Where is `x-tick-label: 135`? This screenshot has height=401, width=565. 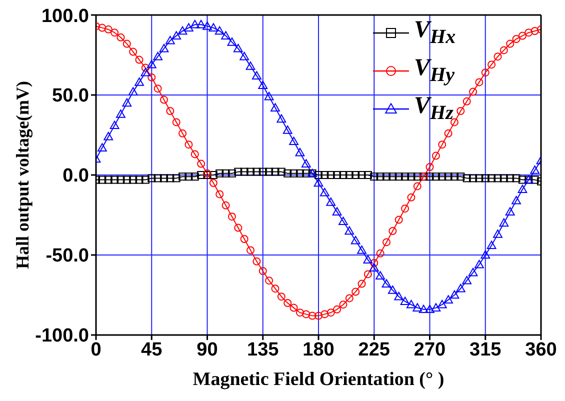 x-tick-label: 135 is located at coordinates (263, 349).